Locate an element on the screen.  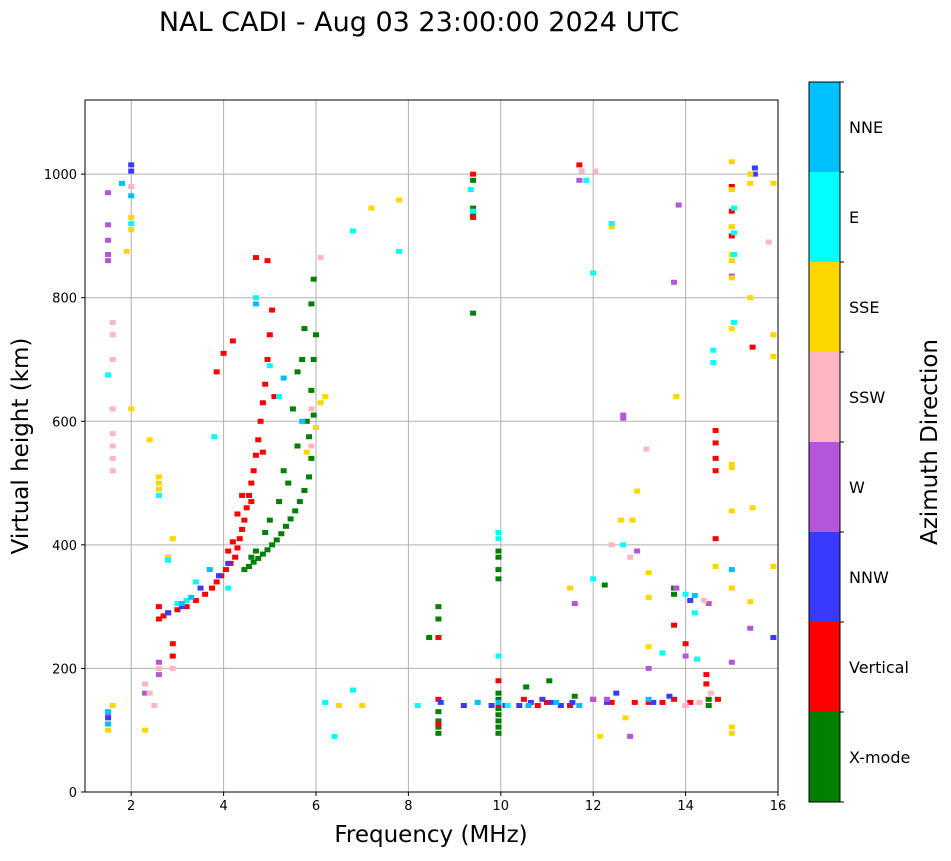
x-tick-label: 10 is located at coordinates (501, 806).